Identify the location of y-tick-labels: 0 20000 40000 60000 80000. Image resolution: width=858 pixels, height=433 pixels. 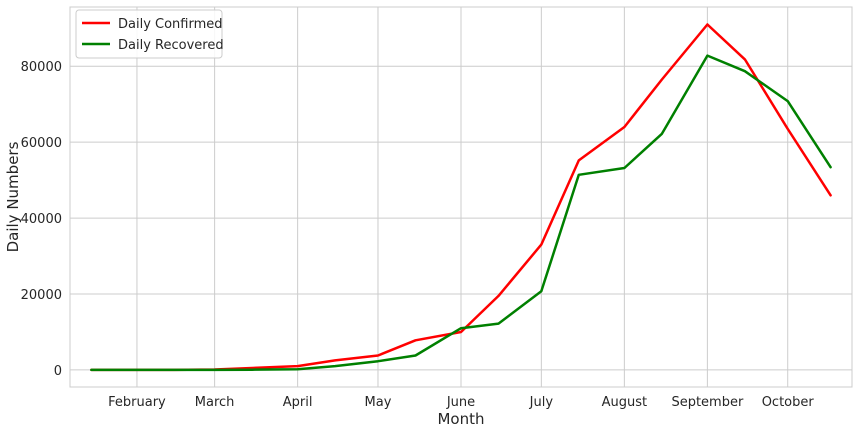
(41, 219).